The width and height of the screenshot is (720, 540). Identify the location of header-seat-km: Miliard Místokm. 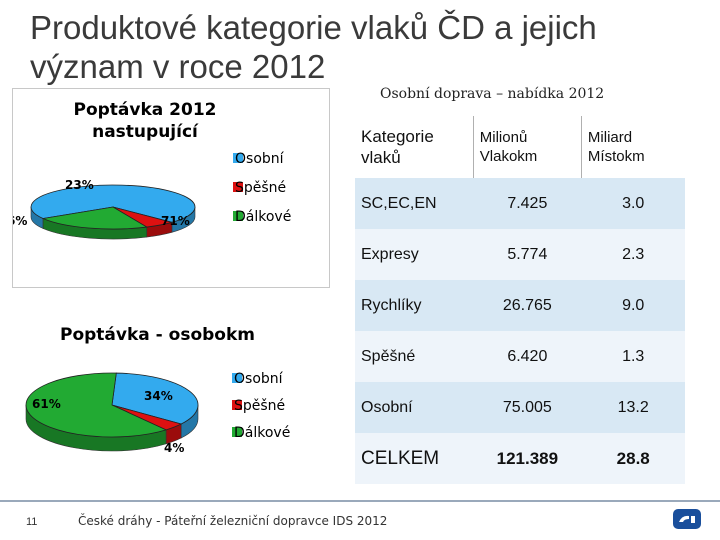
(632, 147).